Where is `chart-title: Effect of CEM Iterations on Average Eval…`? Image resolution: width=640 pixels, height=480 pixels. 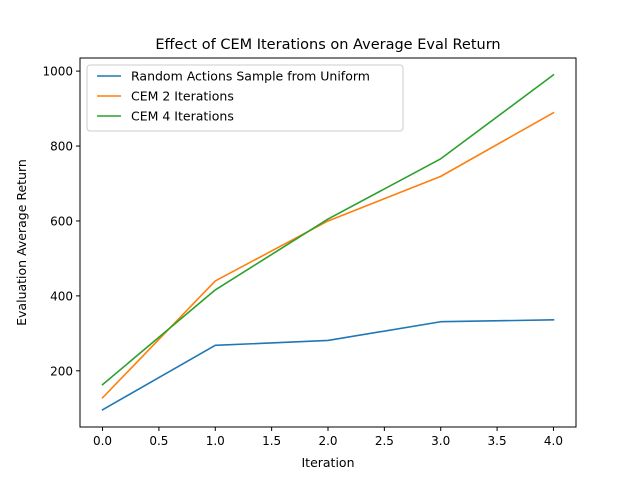 chart-title: Effect of CEM Iterations on Average Eval… is located at coordinates (327, 45).